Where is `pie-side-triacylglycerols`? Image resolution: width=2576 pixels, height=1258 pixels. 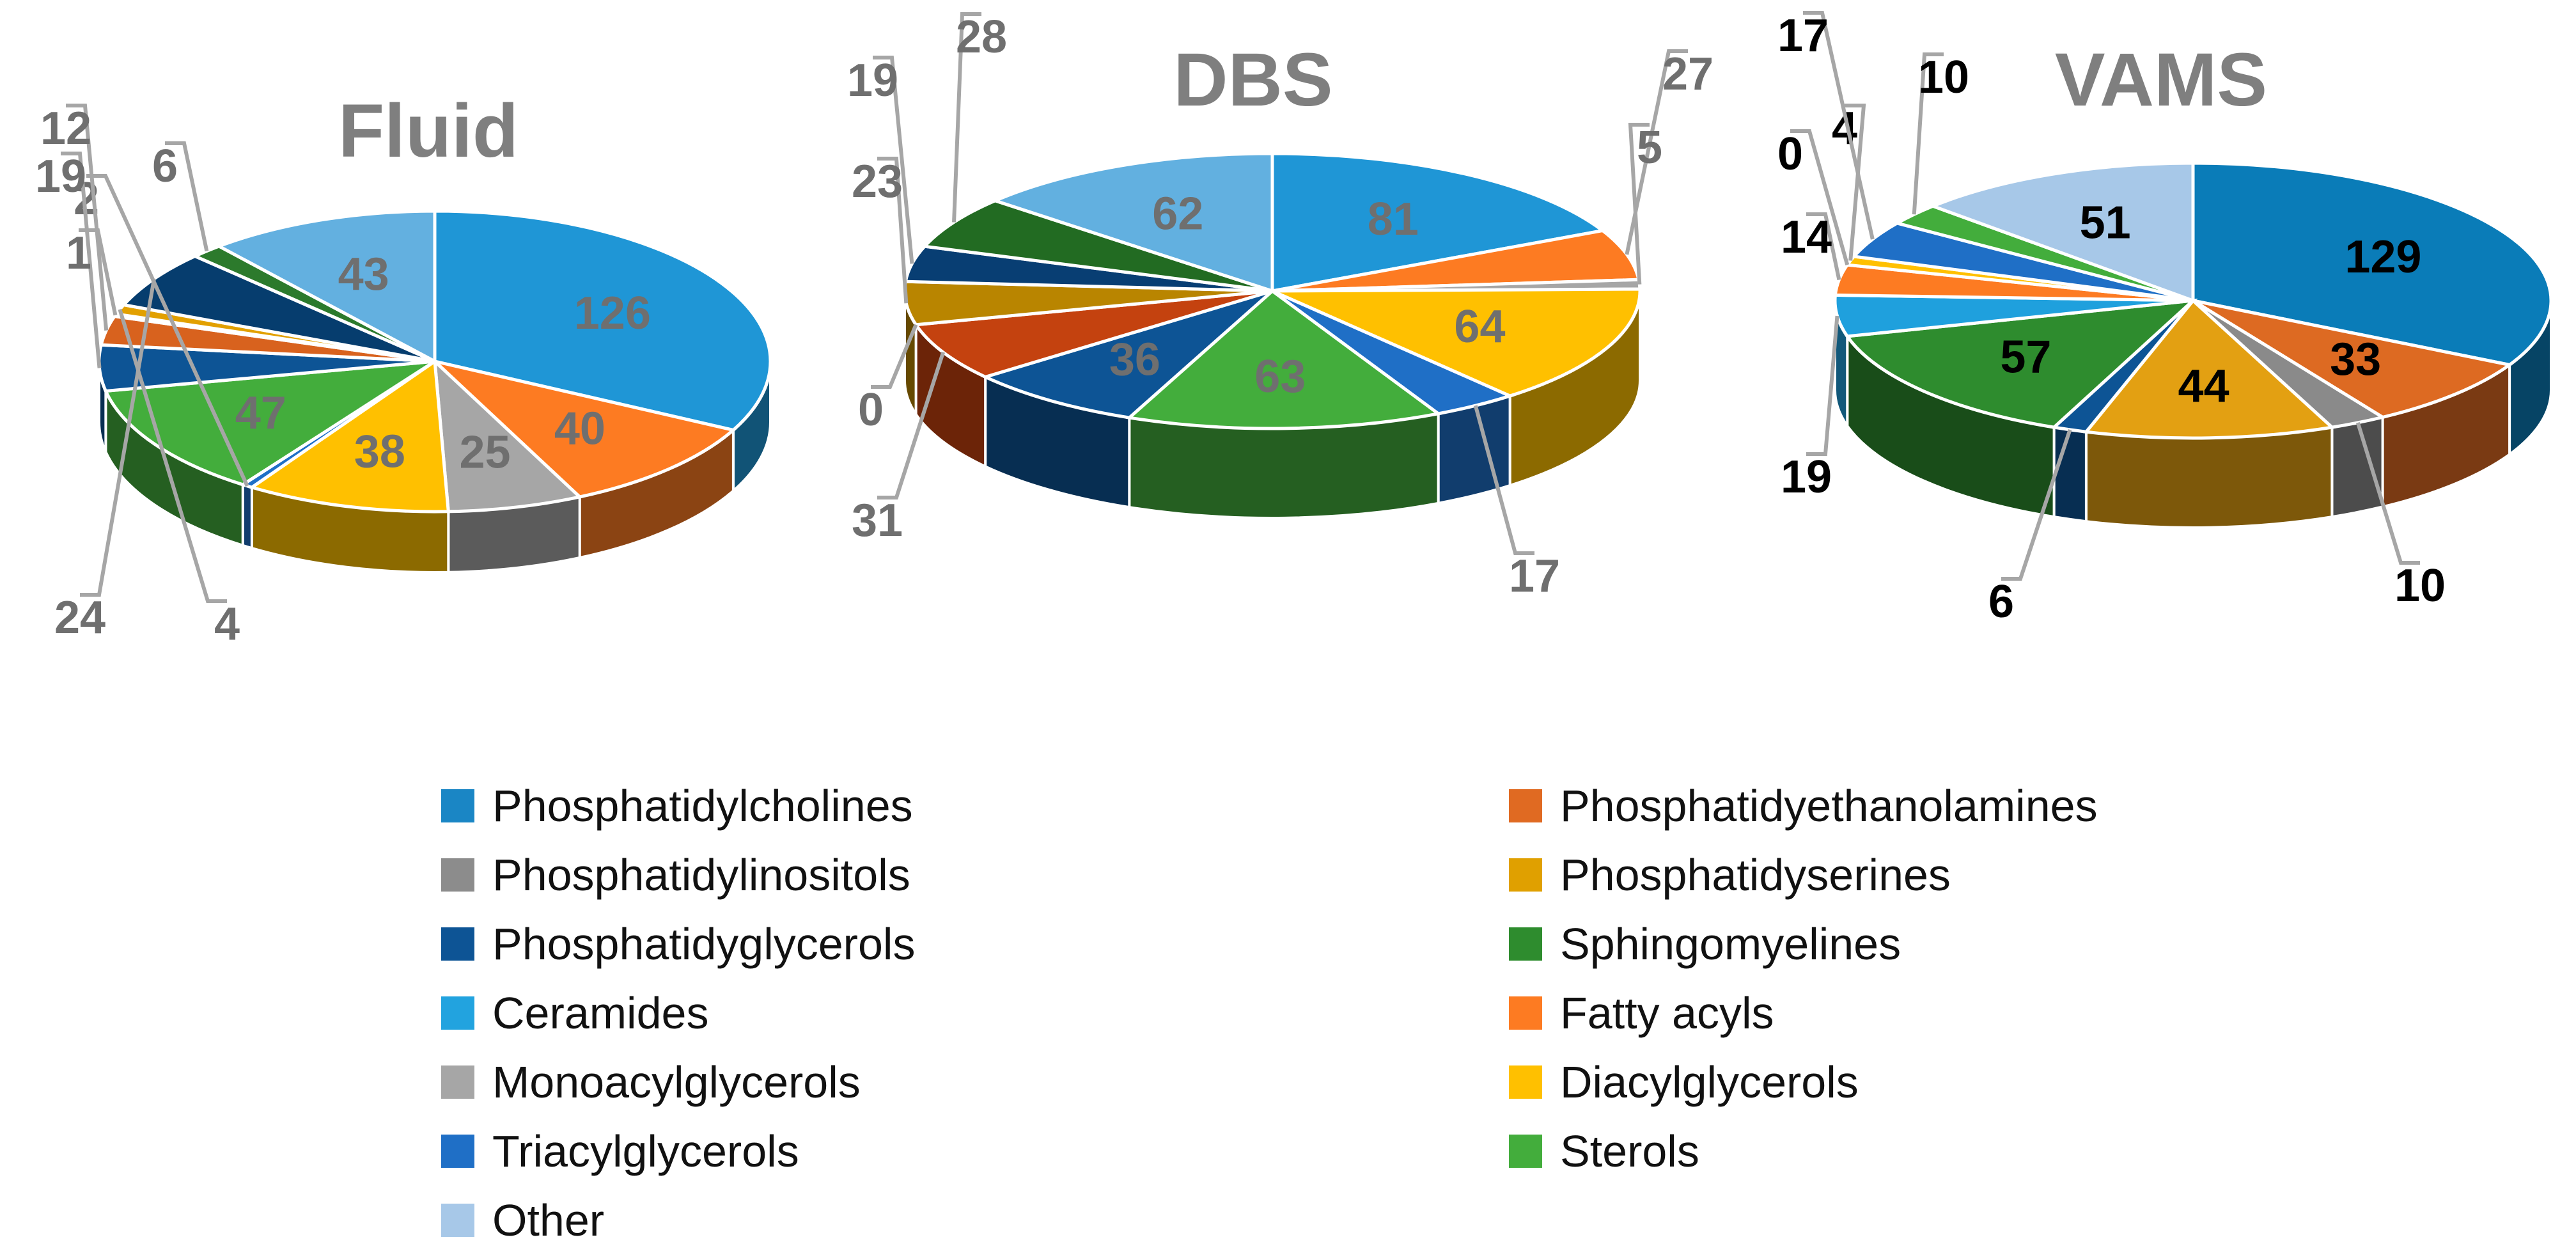 pie-side-triacylglycerols is located at coordinates (247, 516).